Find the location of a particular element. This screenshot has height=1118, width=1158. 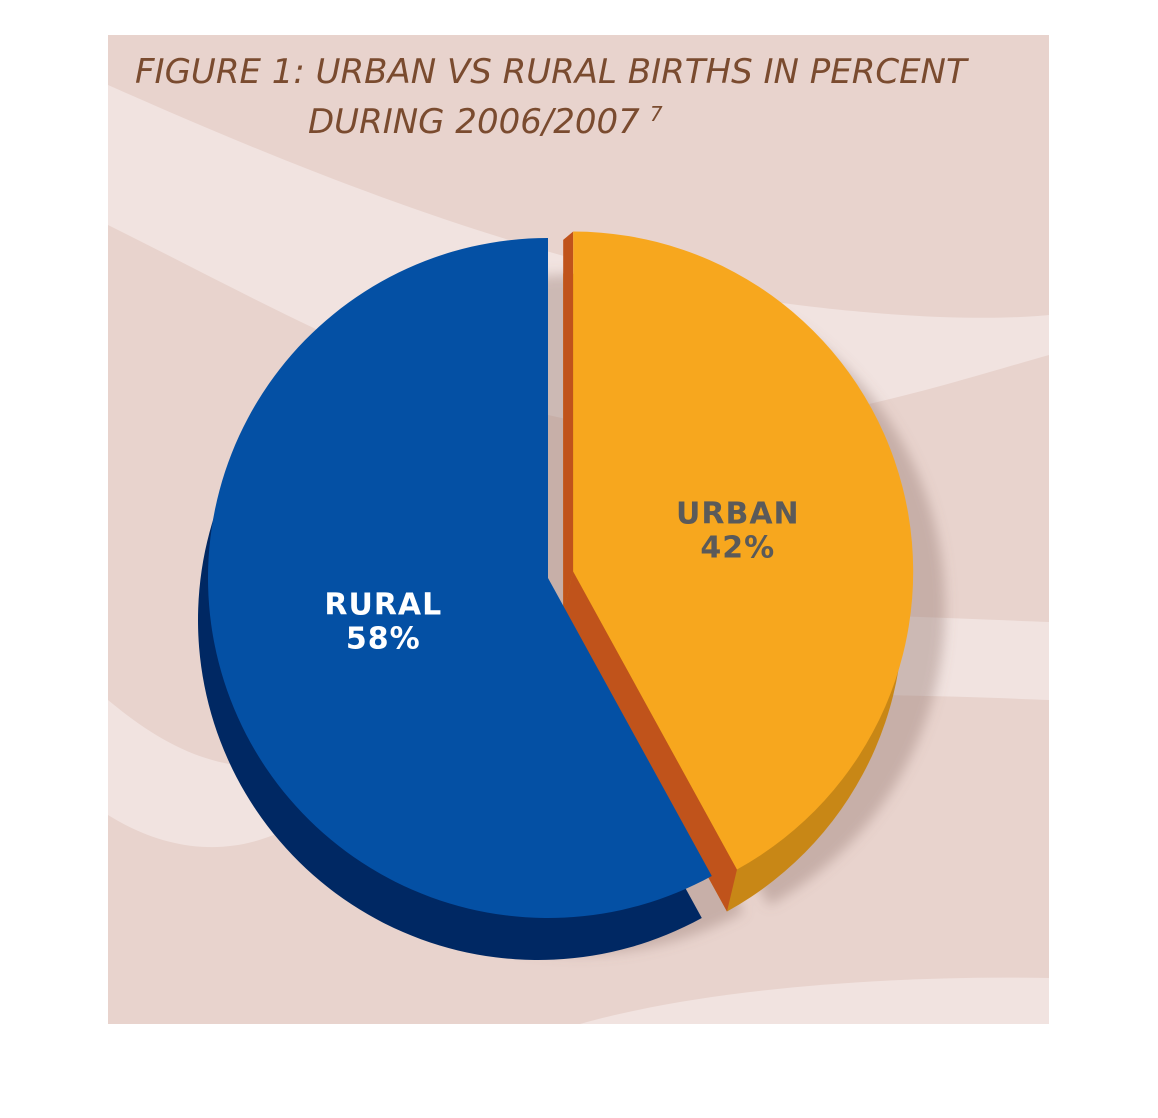

chart-title-line2: DURING 2006/2007 is located at coordinates (474, 122).